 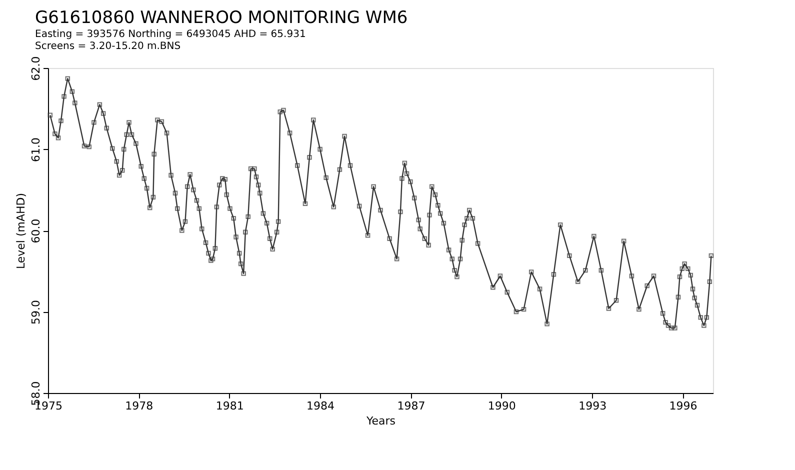 I want to click on text: Screens = 3.20-15.20 m.BNS, so click(x=108, y=46).